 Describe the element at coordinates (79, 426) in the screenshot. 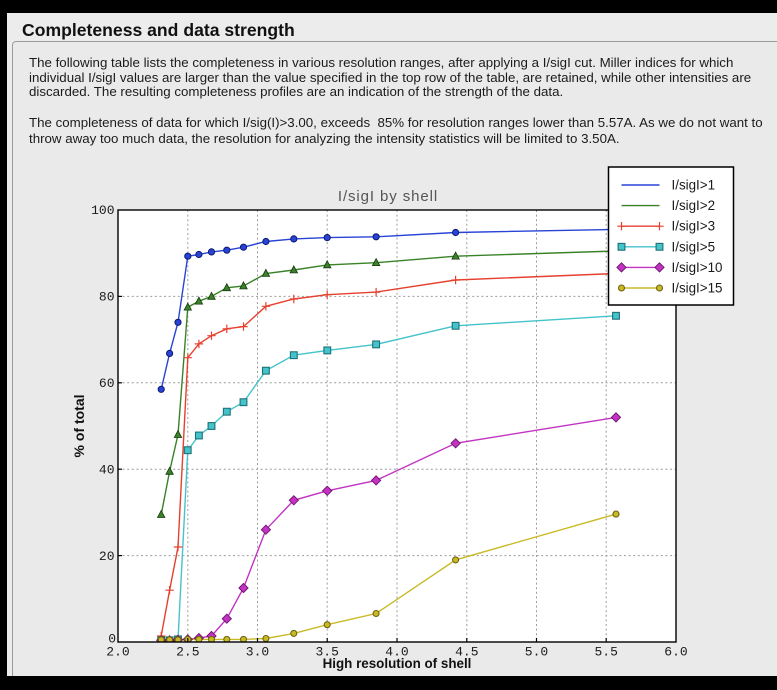

I see `svg-text: % of total` at that location.